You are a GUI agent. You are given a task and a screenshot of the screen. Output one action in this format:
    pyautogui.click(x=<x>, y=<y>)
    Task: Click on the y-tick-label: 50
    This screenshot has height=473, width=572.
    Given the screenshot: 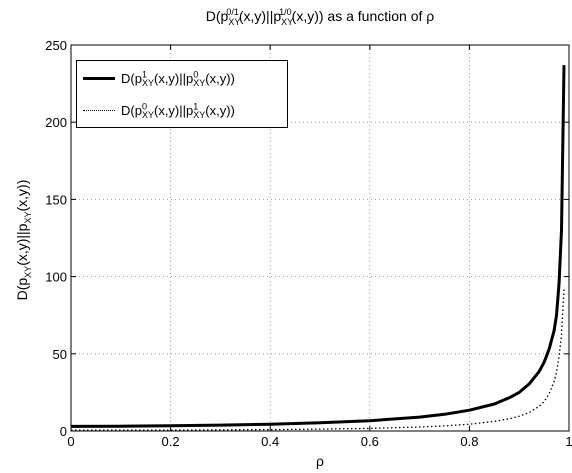 What is the action you would take?
    pyautogui.click(x=60, y=354)
    